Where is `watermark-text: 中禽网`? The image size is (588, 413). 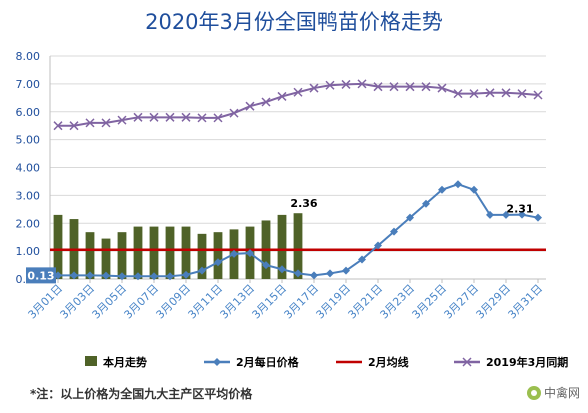
watermark-text: 中禽网 is located at coordinates (561, 393).